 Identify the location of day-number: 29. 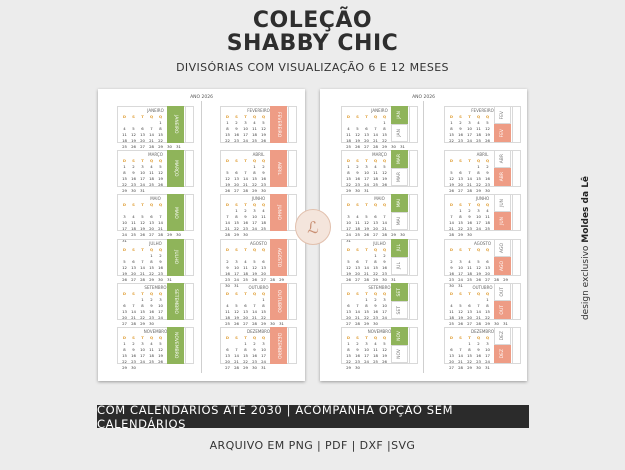
(348, 190).